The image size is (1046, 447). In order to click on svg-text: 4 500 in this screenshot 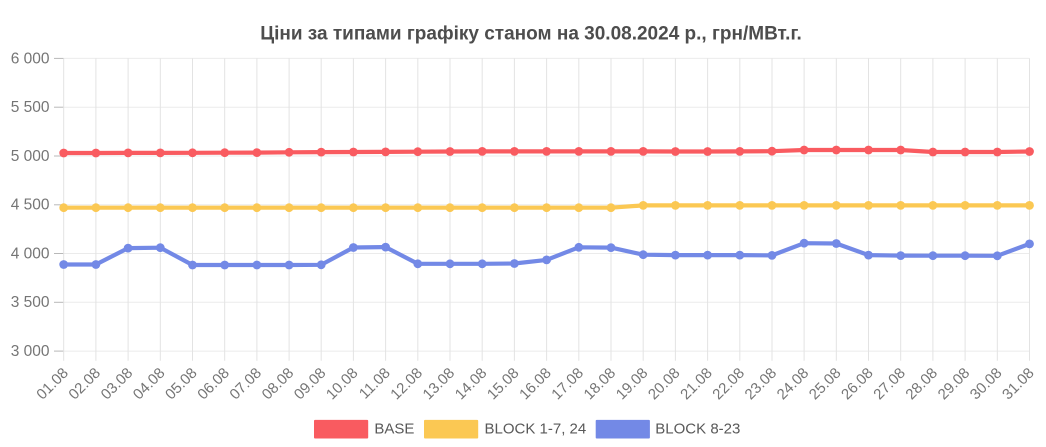, I will do `click(30, 205)`.